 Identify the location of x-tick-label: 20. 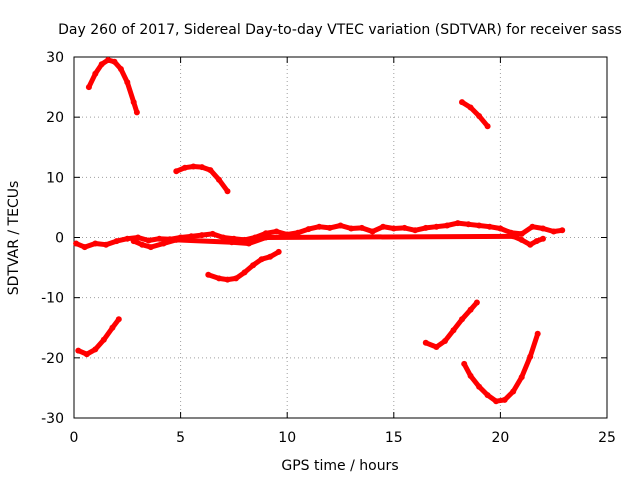
(500, 438).